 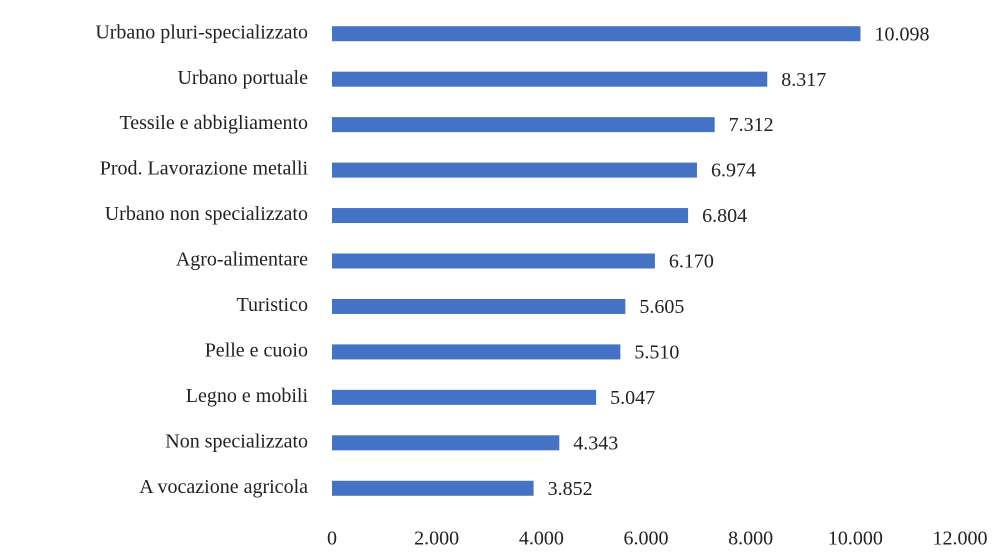 I want to click on value-label: 6.170, so click(x=691, y=262).